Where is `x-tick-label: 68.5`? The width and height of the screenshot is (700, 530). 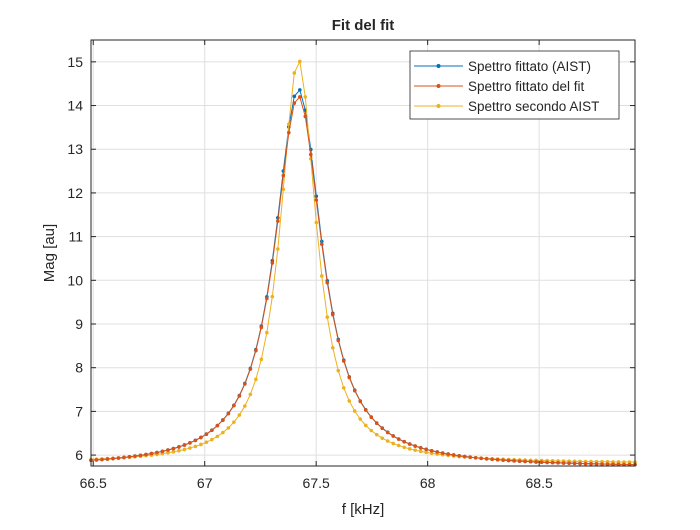 x-tick-label: 68.5 is located at coordinates (539, 483).